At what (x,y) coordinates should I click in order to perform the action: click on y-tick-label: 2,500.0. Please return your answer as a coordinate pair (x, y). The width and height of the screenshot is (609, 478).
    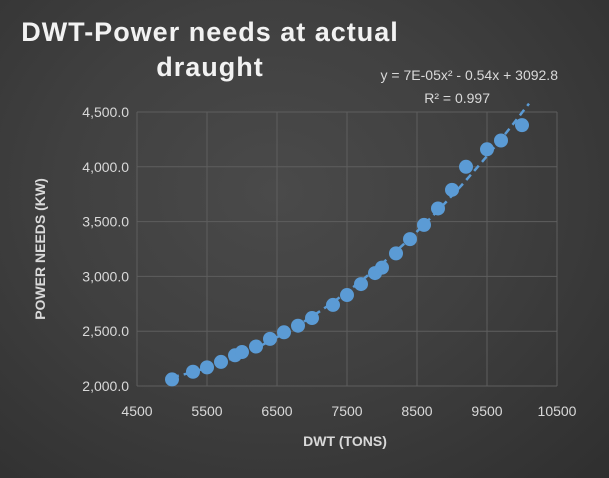
    Looking at the image, I should click on (105, 331).